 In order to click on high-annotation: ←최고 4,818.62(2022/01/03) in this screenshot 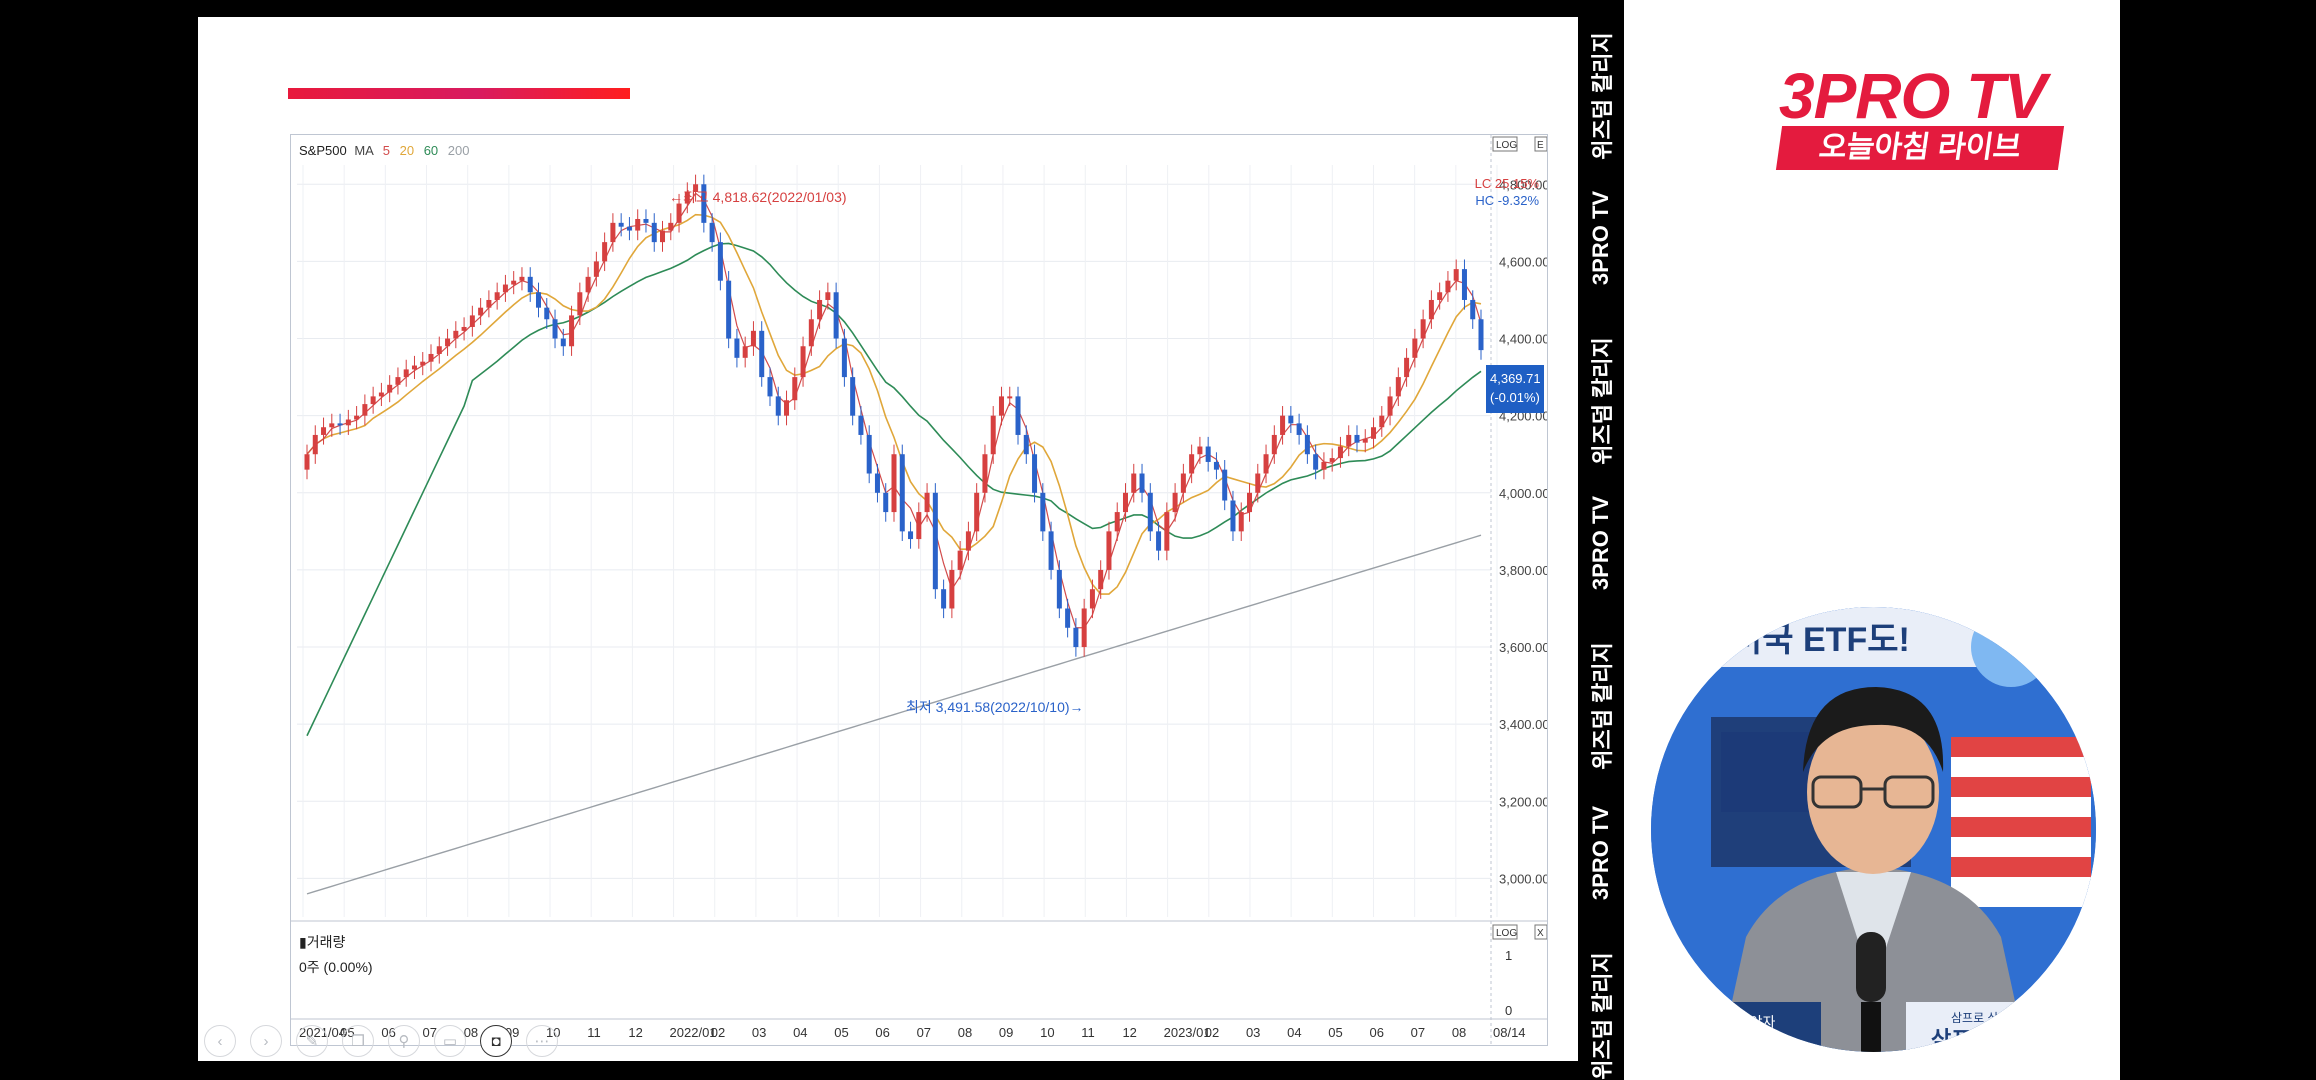, I will do `click(758, 197)`.